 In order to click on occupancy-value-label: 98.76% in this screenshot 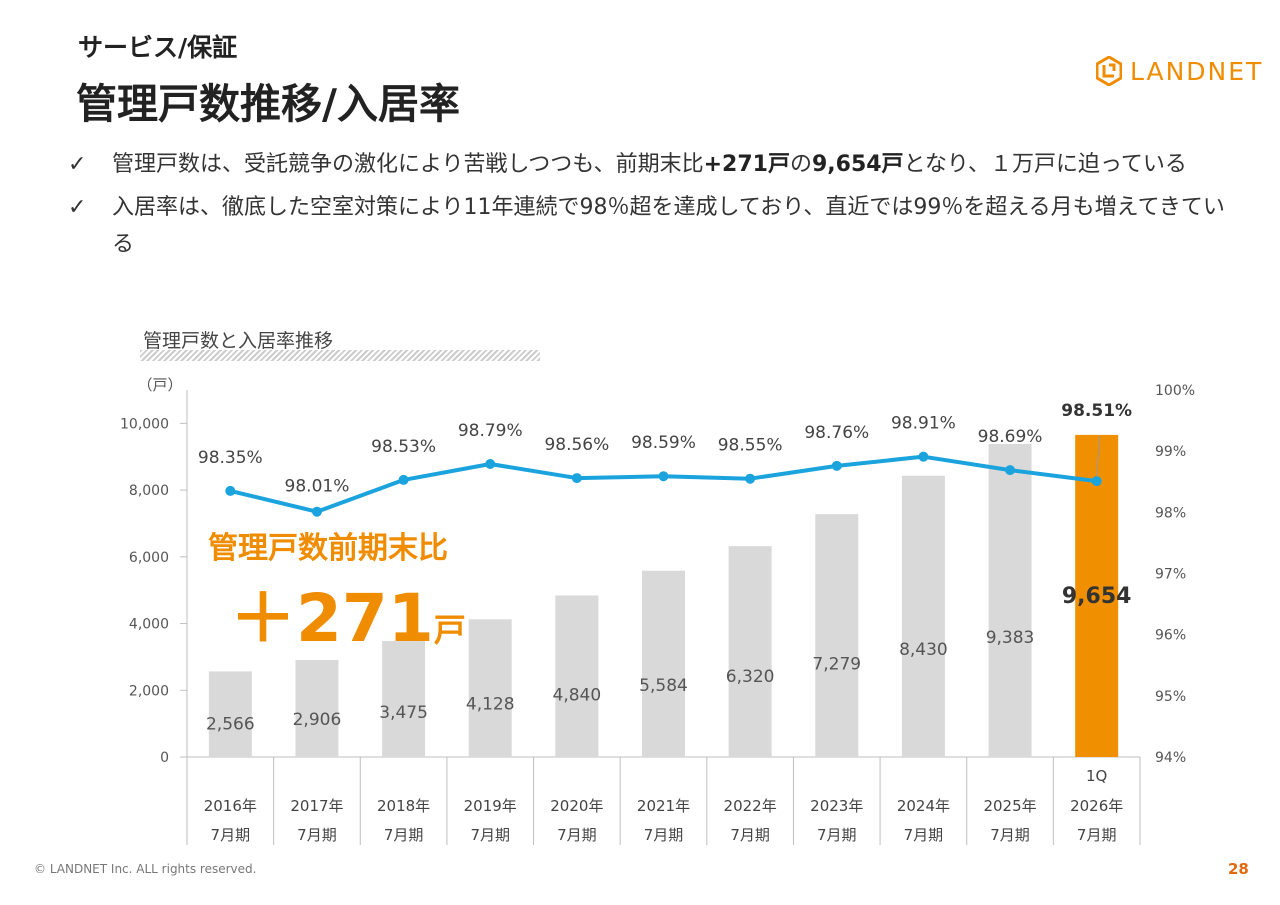, I will do `click(836, 433)`.